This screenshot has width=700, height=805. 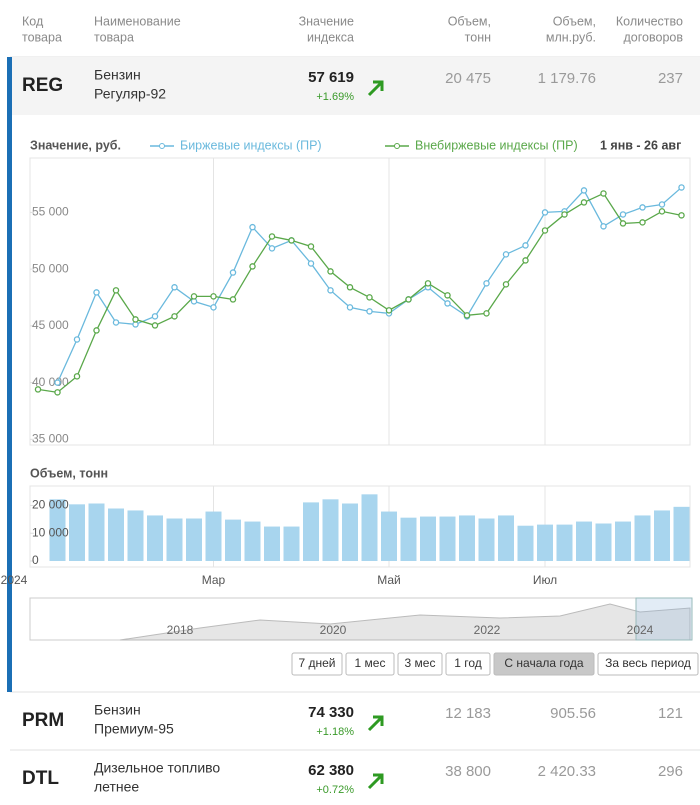 I want to click on y-tick-label: 50 000, so click(x=50, y=268).